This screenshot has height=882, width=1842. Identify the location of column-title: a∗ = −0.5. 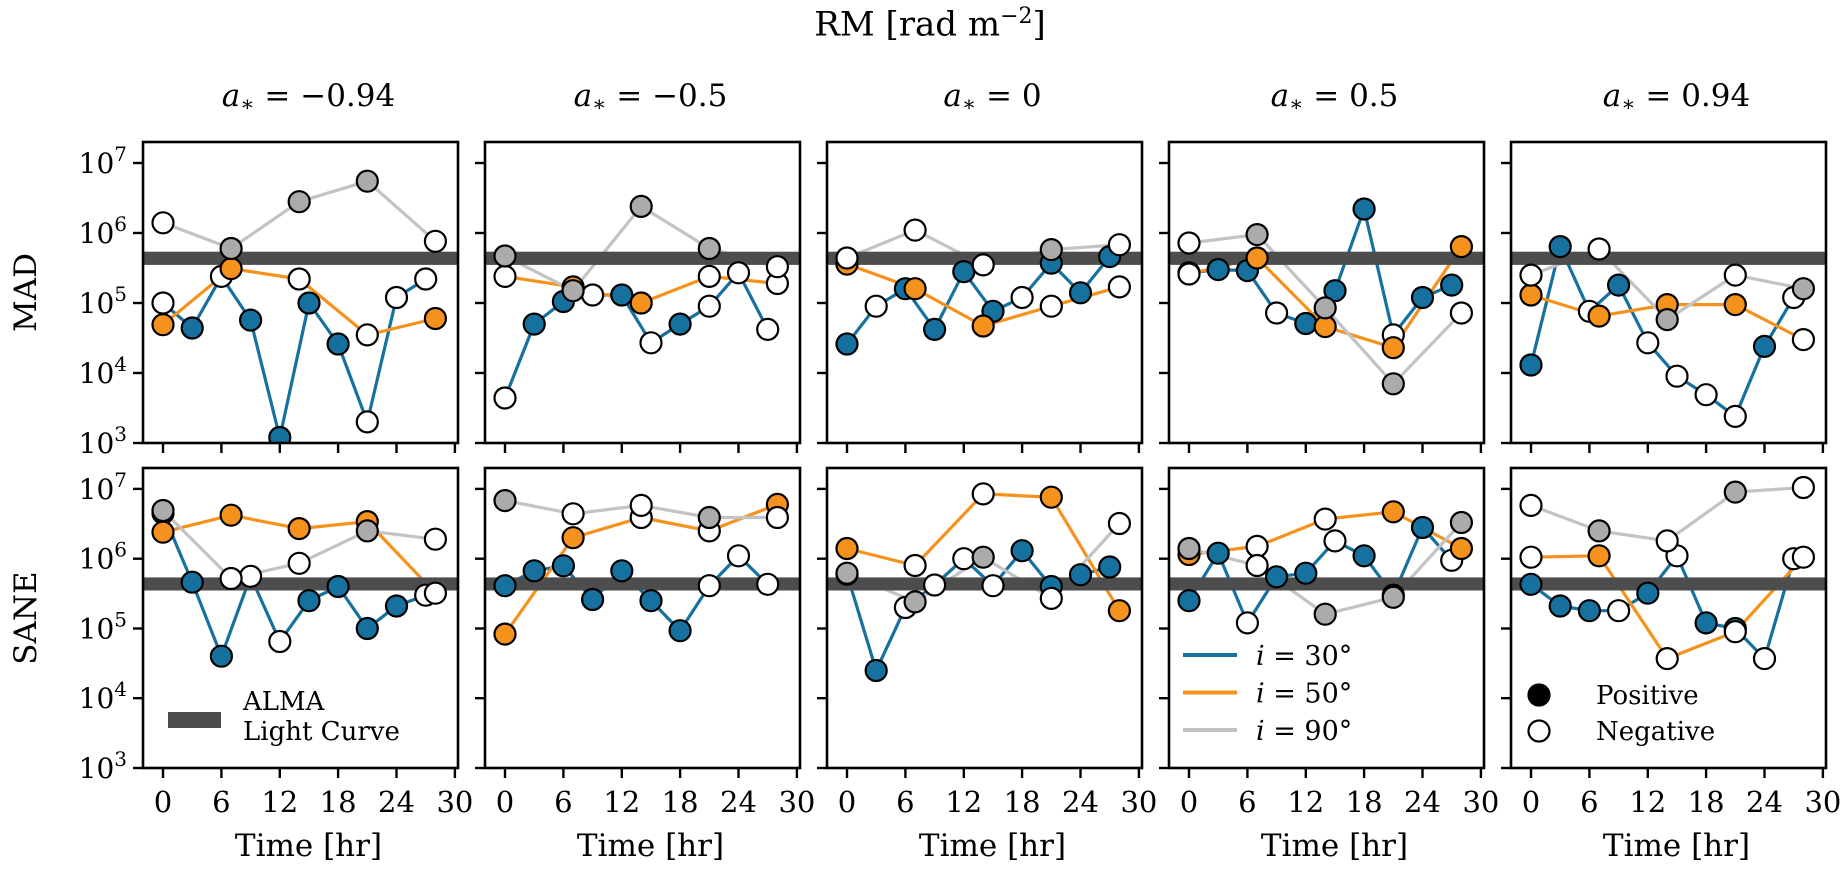
(651, 97).